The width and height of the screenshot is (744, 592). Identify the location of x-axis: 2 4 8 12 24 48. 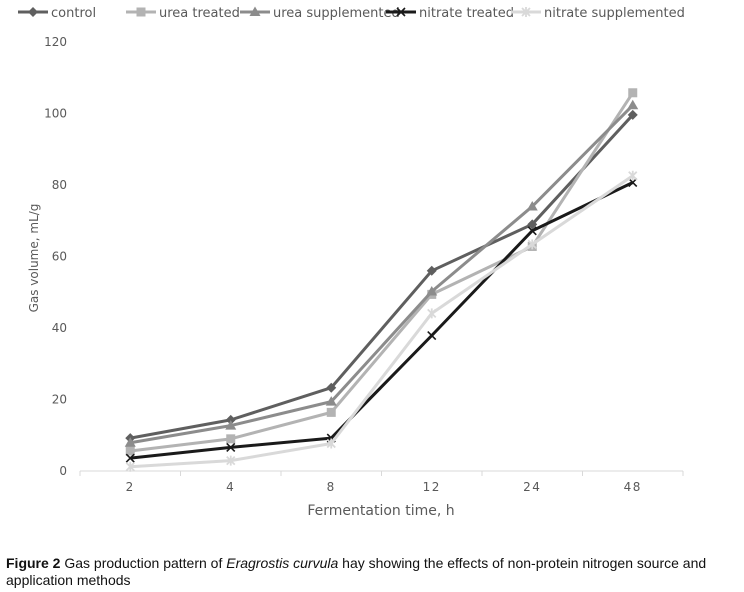
(381, 482).